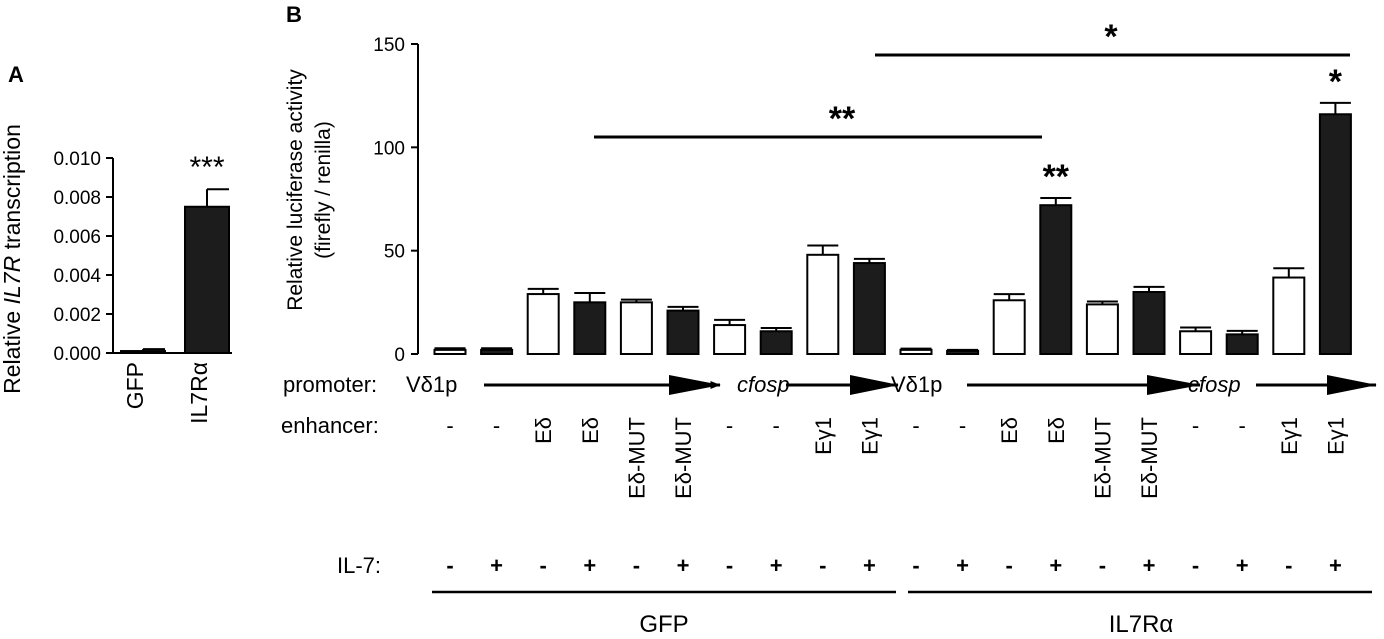 This screenshot has height=639, width=1384. I want to click on panel-a-xlabel-il7ra: IL7Rα, so click(199, 393).